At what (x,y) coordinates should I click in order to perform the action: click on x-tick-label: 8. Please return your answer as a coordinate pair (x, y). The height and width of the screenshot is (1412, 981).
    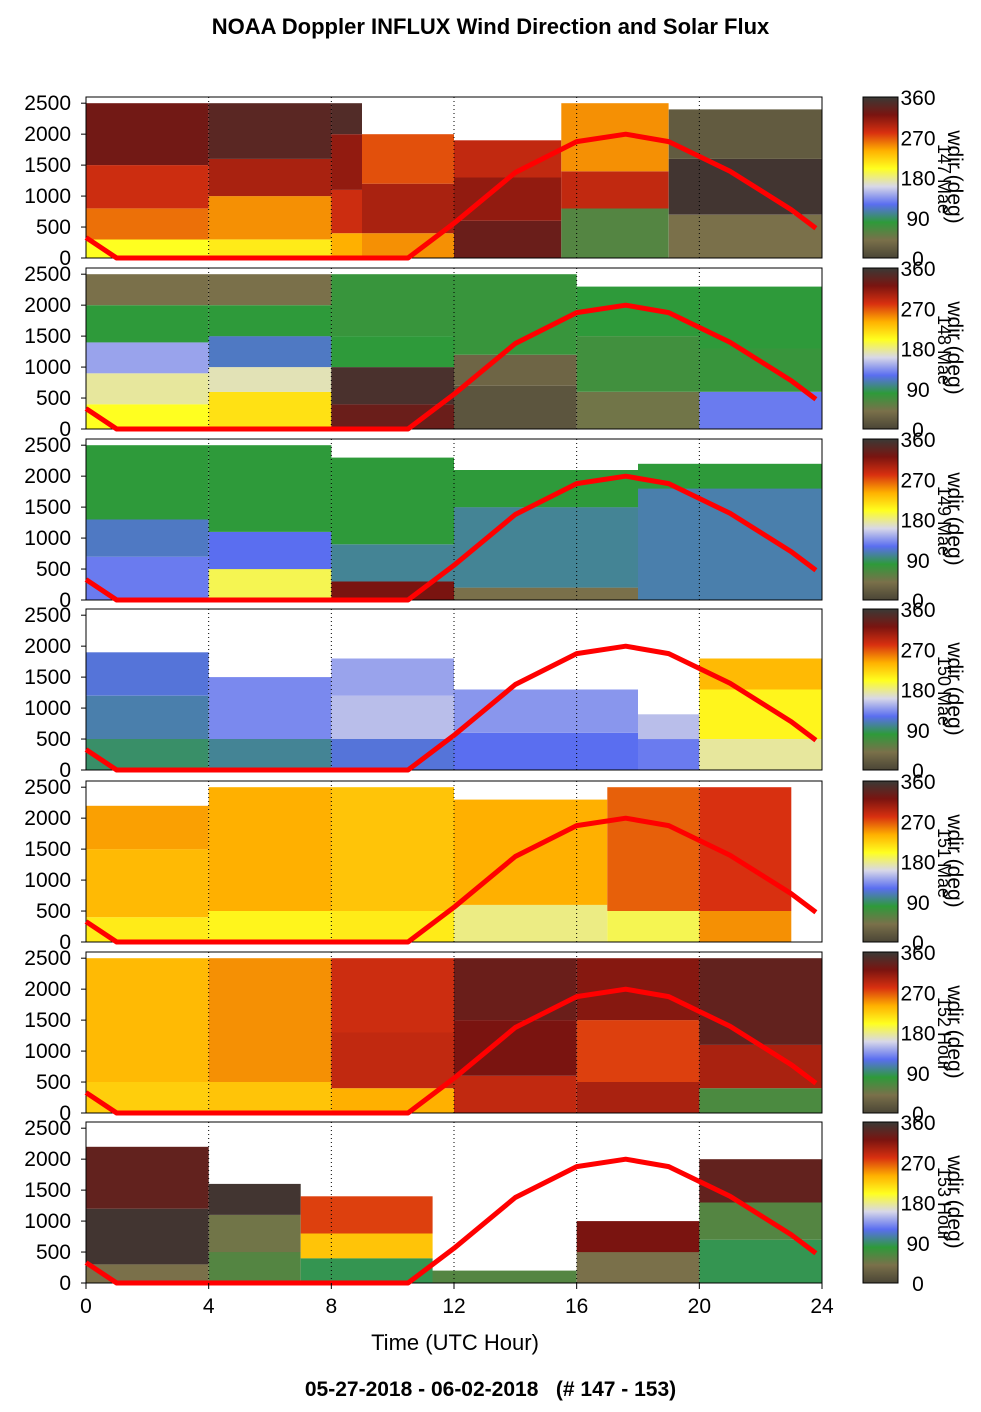
    Looking at the image, I should click on (331, 1306).